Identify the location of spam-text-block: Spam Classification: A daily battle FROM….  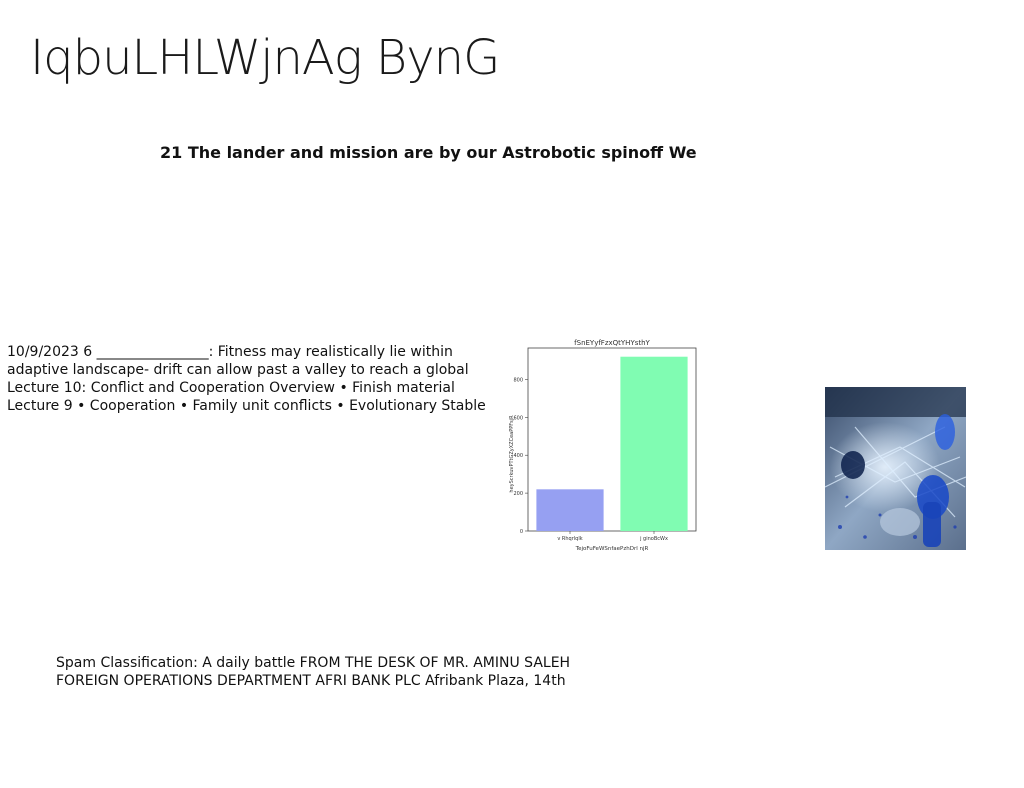
(313, 672).